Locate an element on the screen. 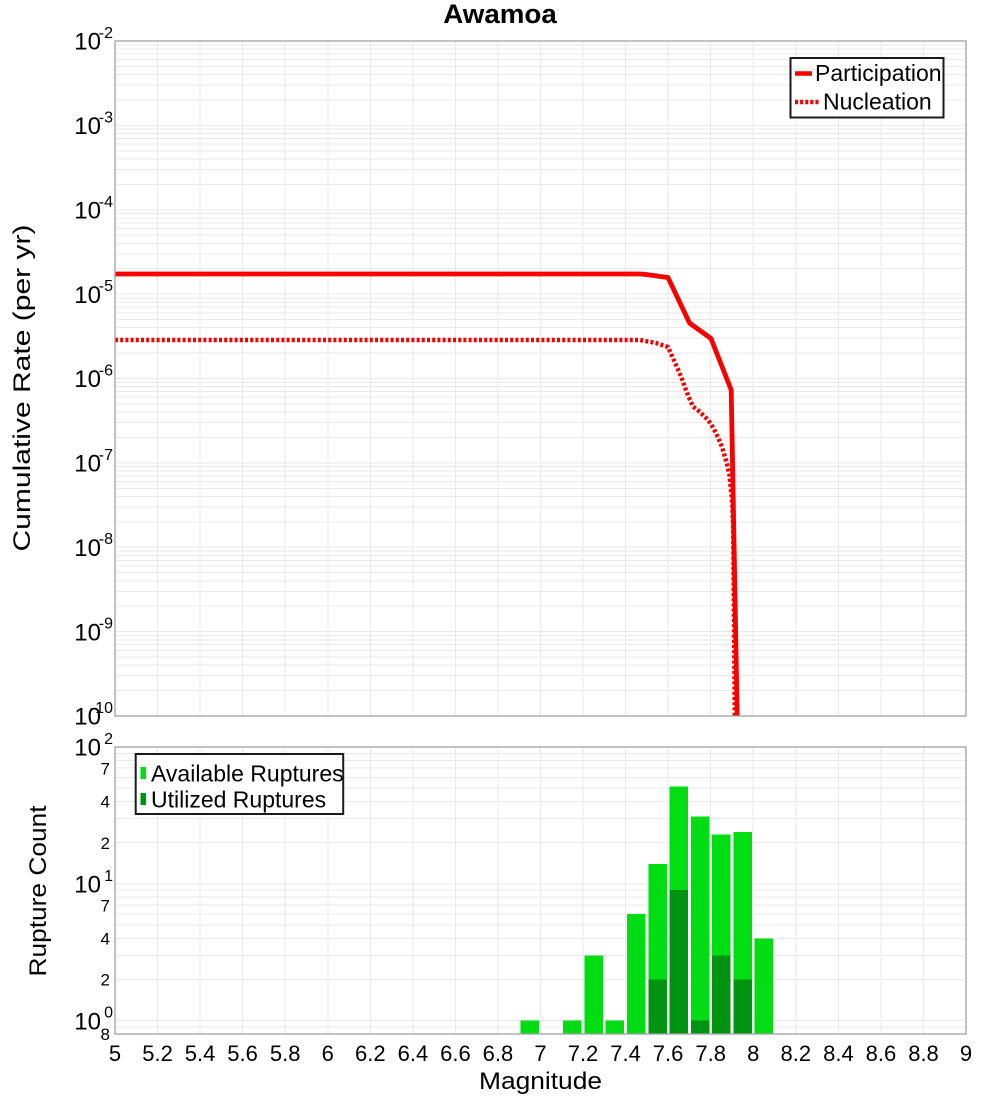 Image resolution: width=1000 pixels, height=1100 pixels. svg-text: -2 is located at coordinates (106, 33).